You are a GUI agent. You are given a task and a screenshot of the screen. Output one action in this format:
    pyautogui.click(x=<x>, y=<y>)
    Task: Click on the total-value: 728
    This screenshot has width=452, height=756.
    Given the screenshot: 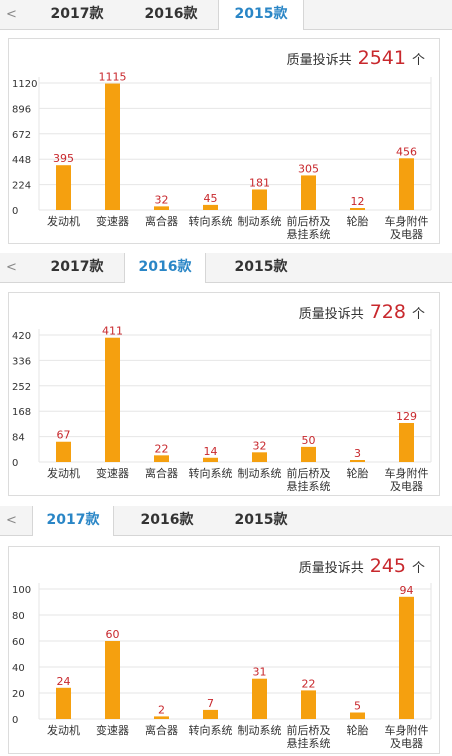 What is the action you would take?
    pyautogui.click(x=387, y=312)
    